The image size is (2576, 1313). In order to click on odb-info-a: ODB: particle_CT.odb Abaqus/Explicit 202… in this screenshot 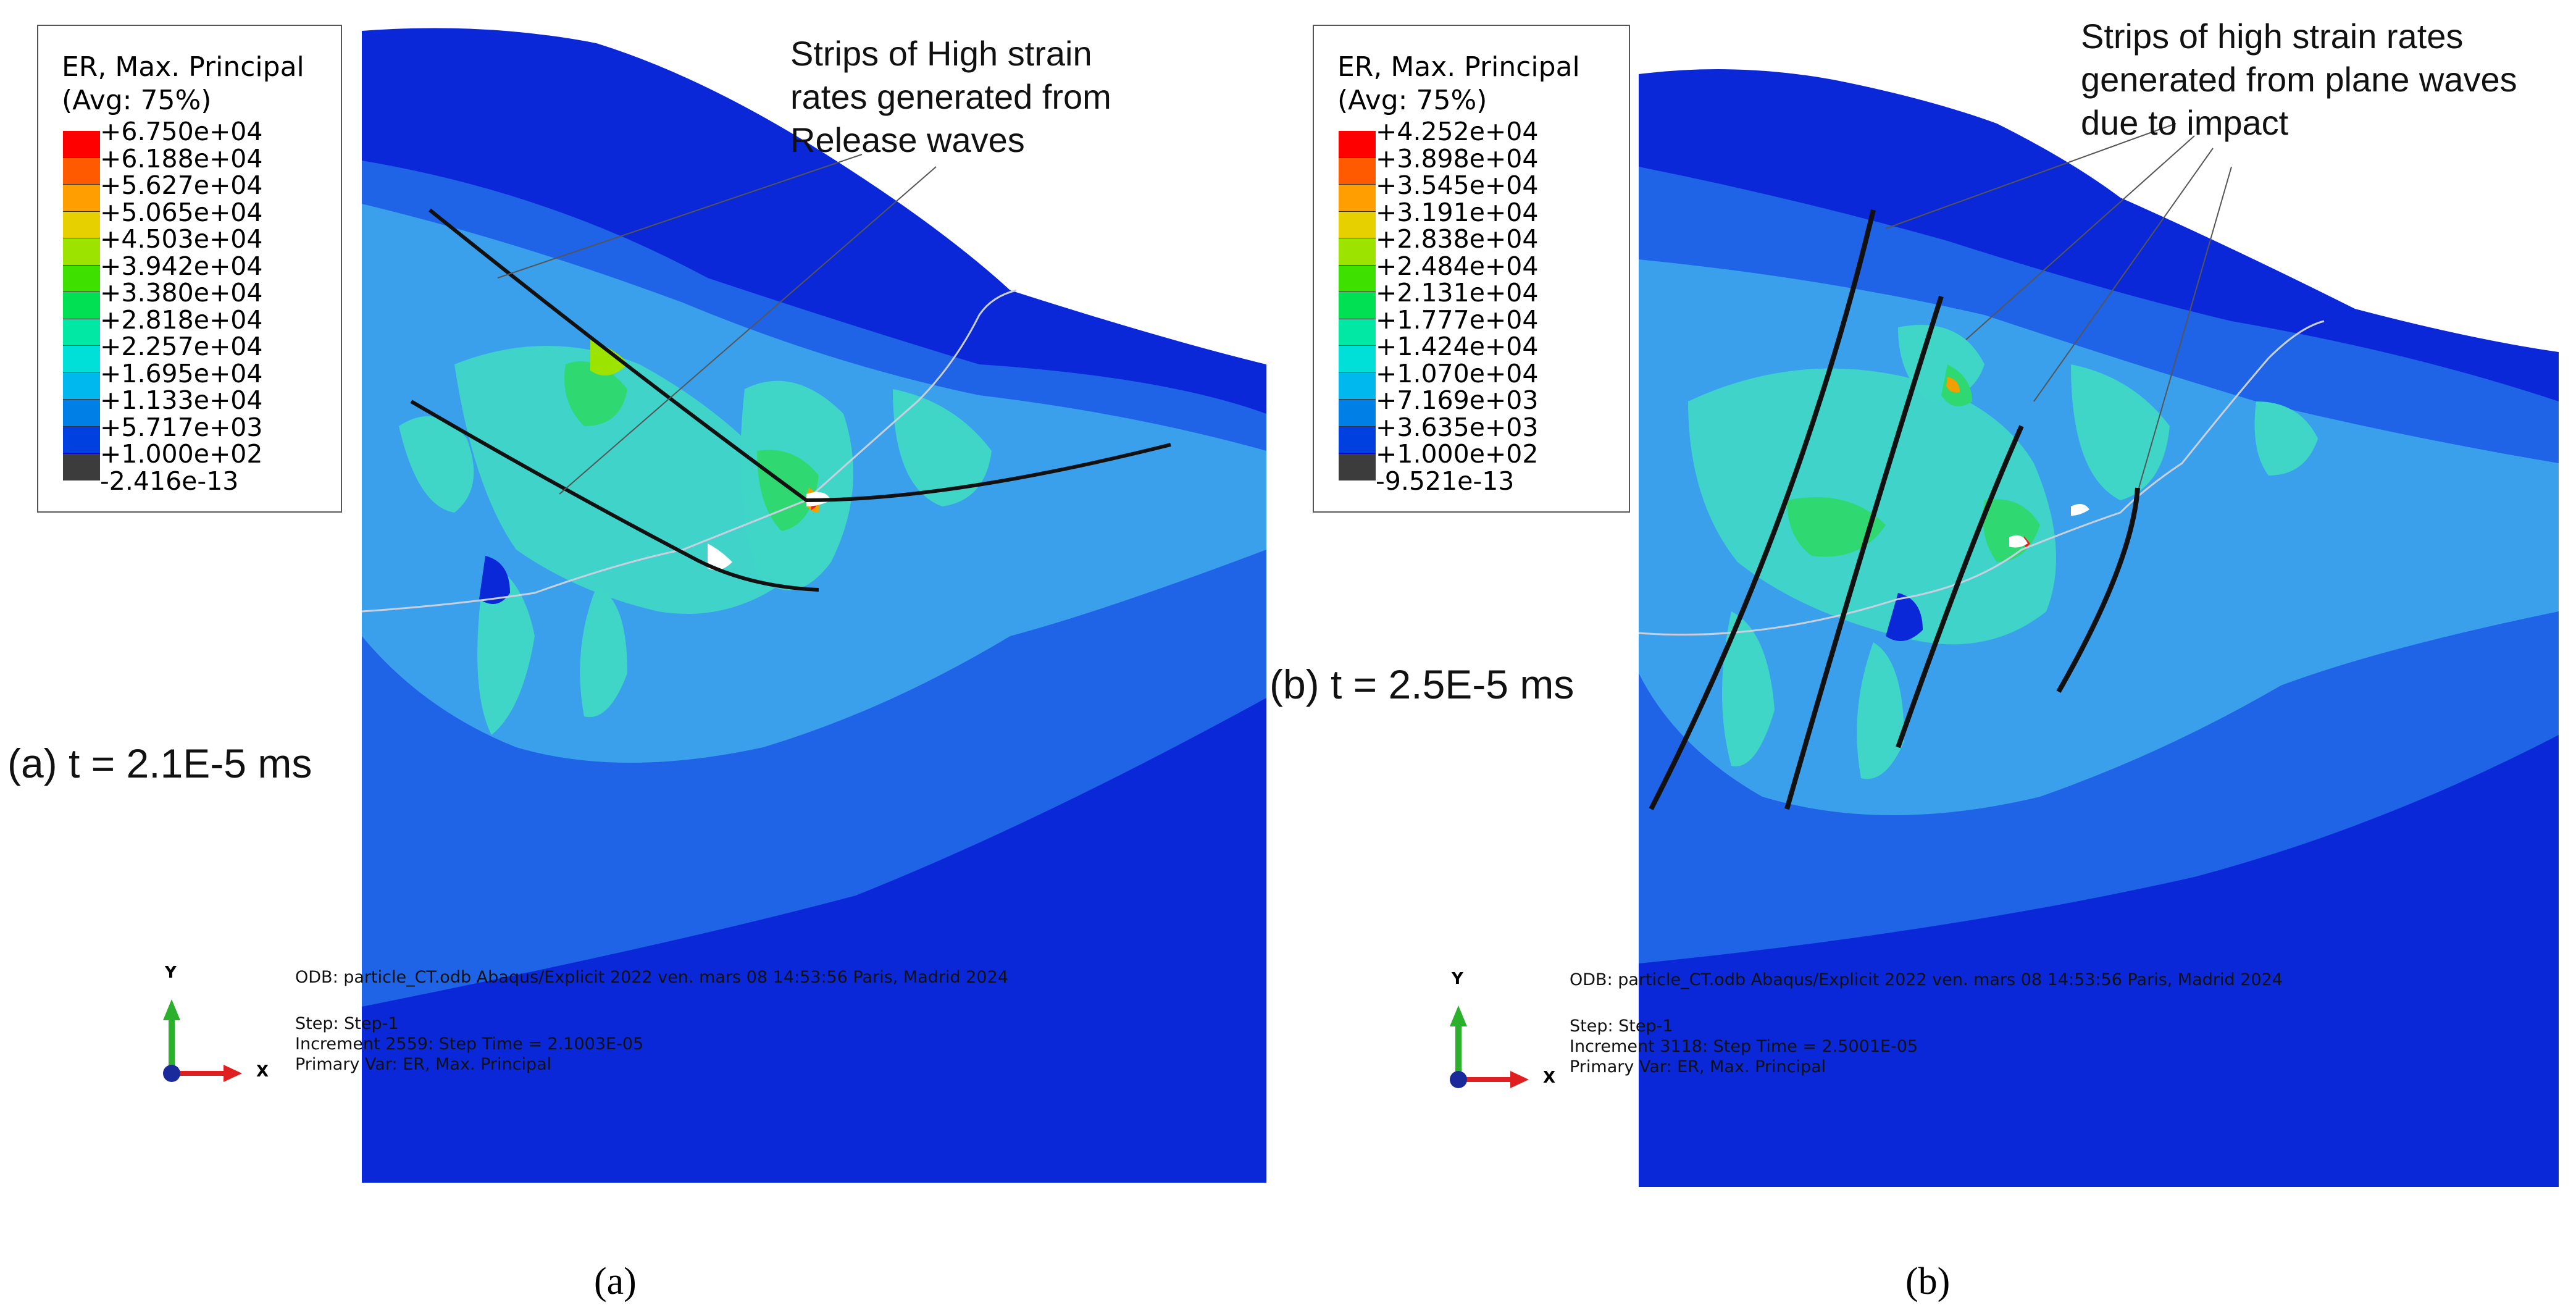, I will do `click(651, 1021)`.